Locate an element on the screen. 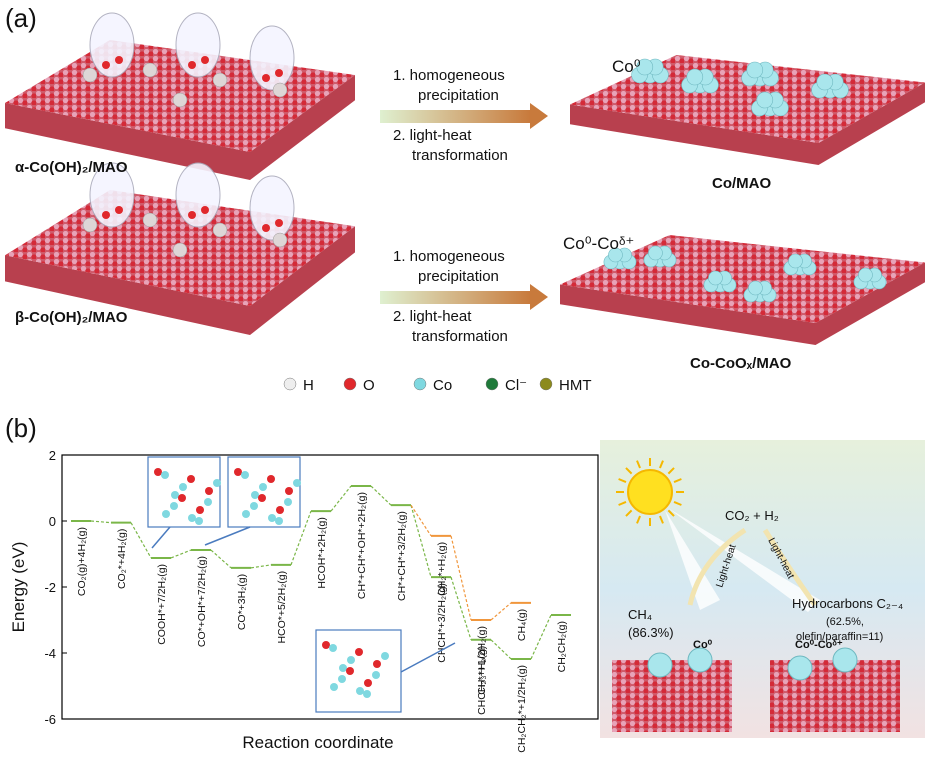 Image resolution: width=933 pixels, height=760 pixels. product-label: Co/MAO is located at coordinates (741, 183).